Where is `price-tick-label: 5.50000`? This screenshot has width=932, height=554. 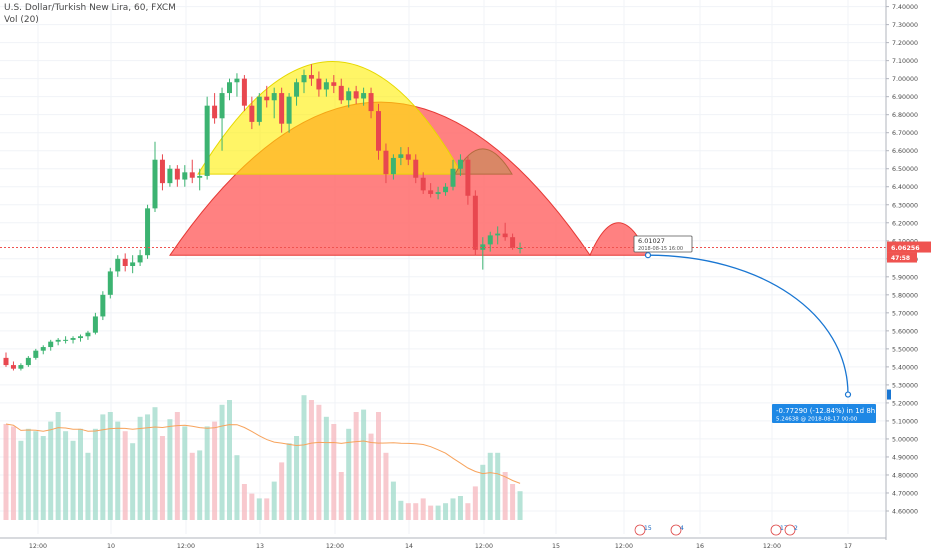 price-tick-label: 5.50000 is located at coordinates (905, 349).